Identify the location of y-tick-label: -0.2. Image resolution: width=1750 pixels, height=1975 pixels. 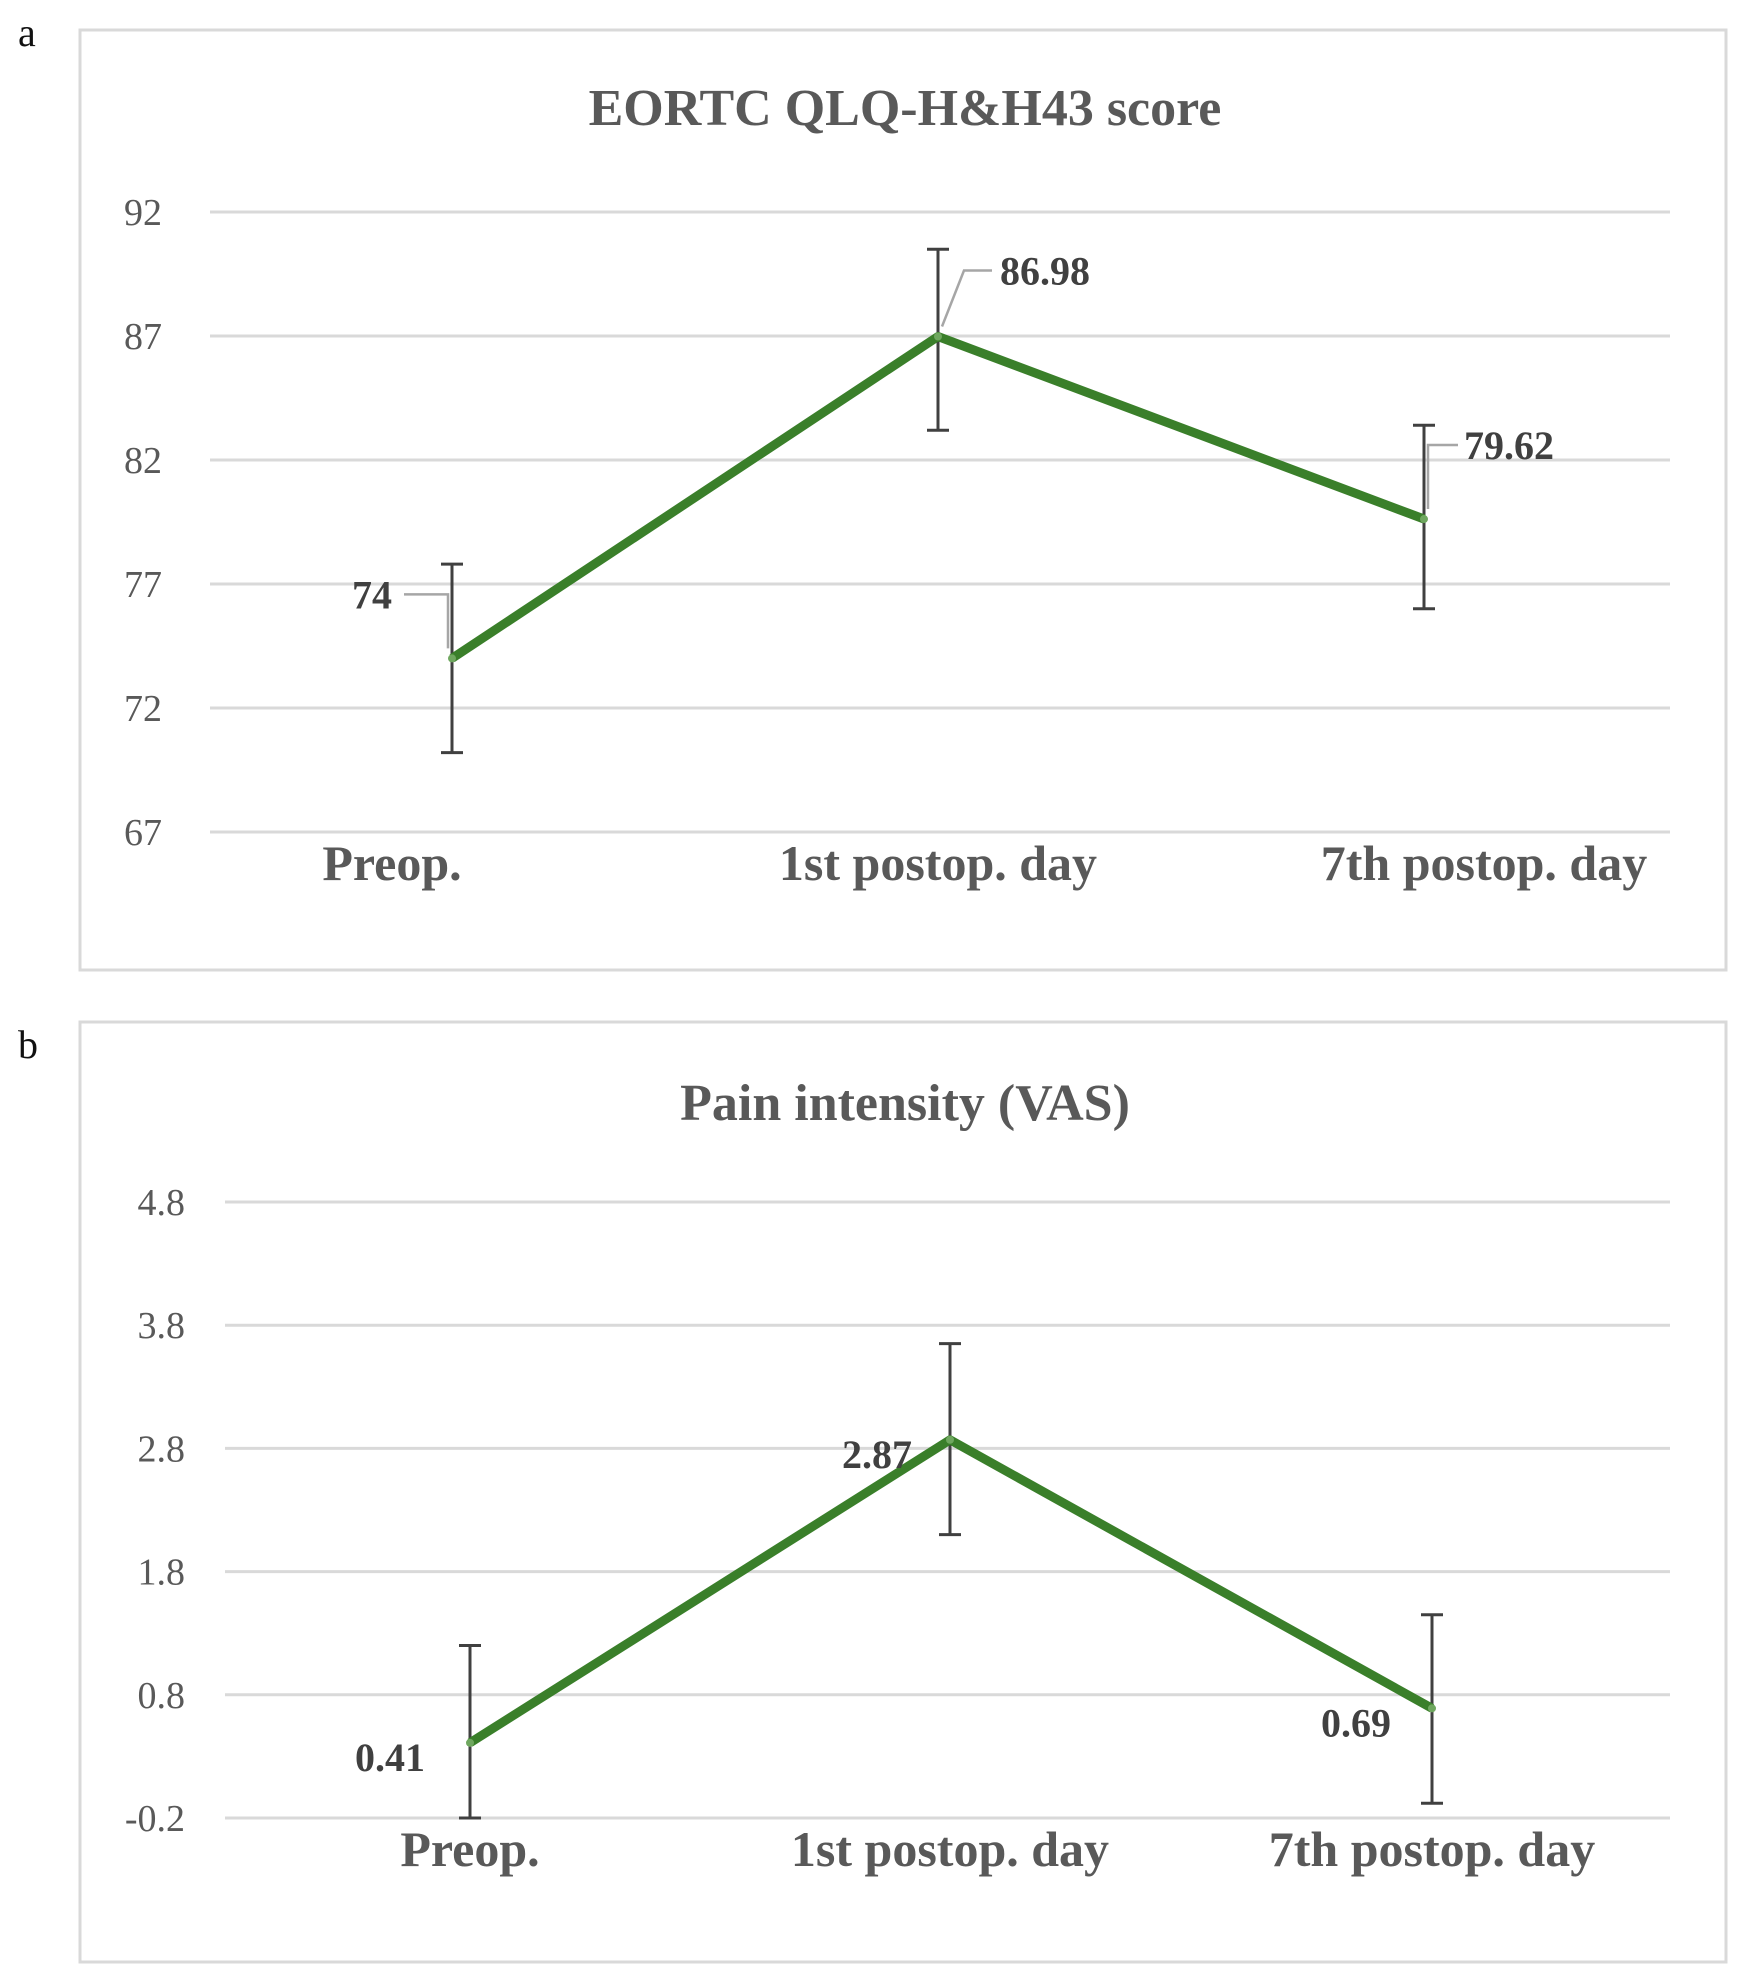
(155, 1819).